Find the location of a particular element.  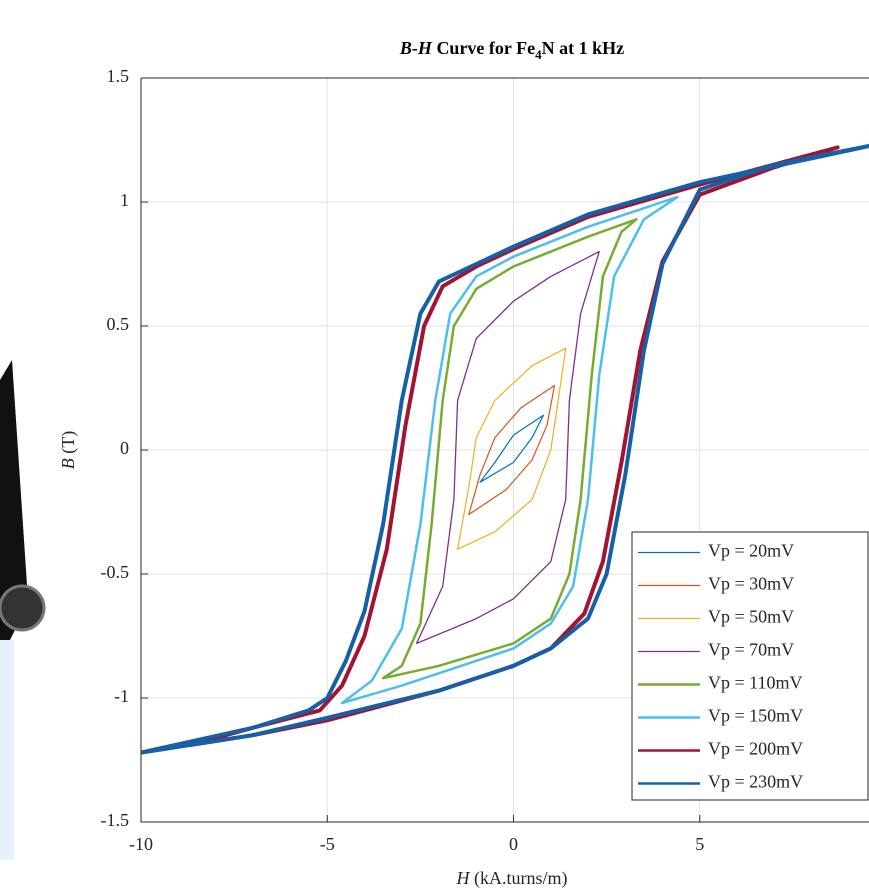

y-tick-label: 1.5 is located at coordinates (118, 76).